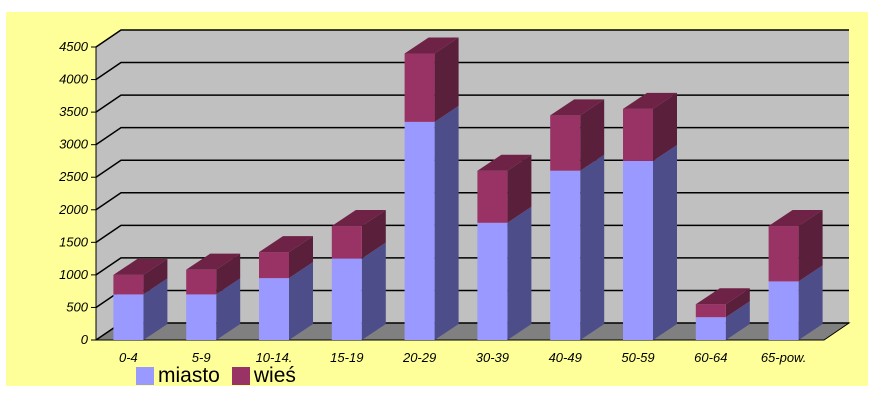 The height and width of the screenshot is (394, 874). Describe the element at coordinates (565, 143) in the screenshot. I see `bar-40-49-wieś` at that location.